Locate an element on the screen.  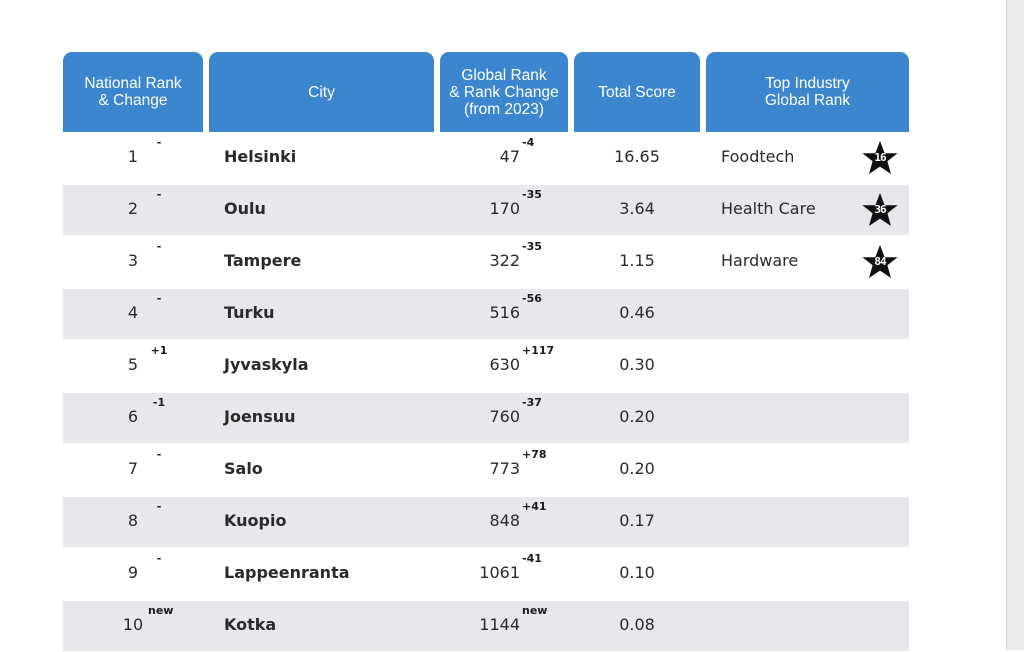
total-score: 0.46 is located at coordinates (637, 312).